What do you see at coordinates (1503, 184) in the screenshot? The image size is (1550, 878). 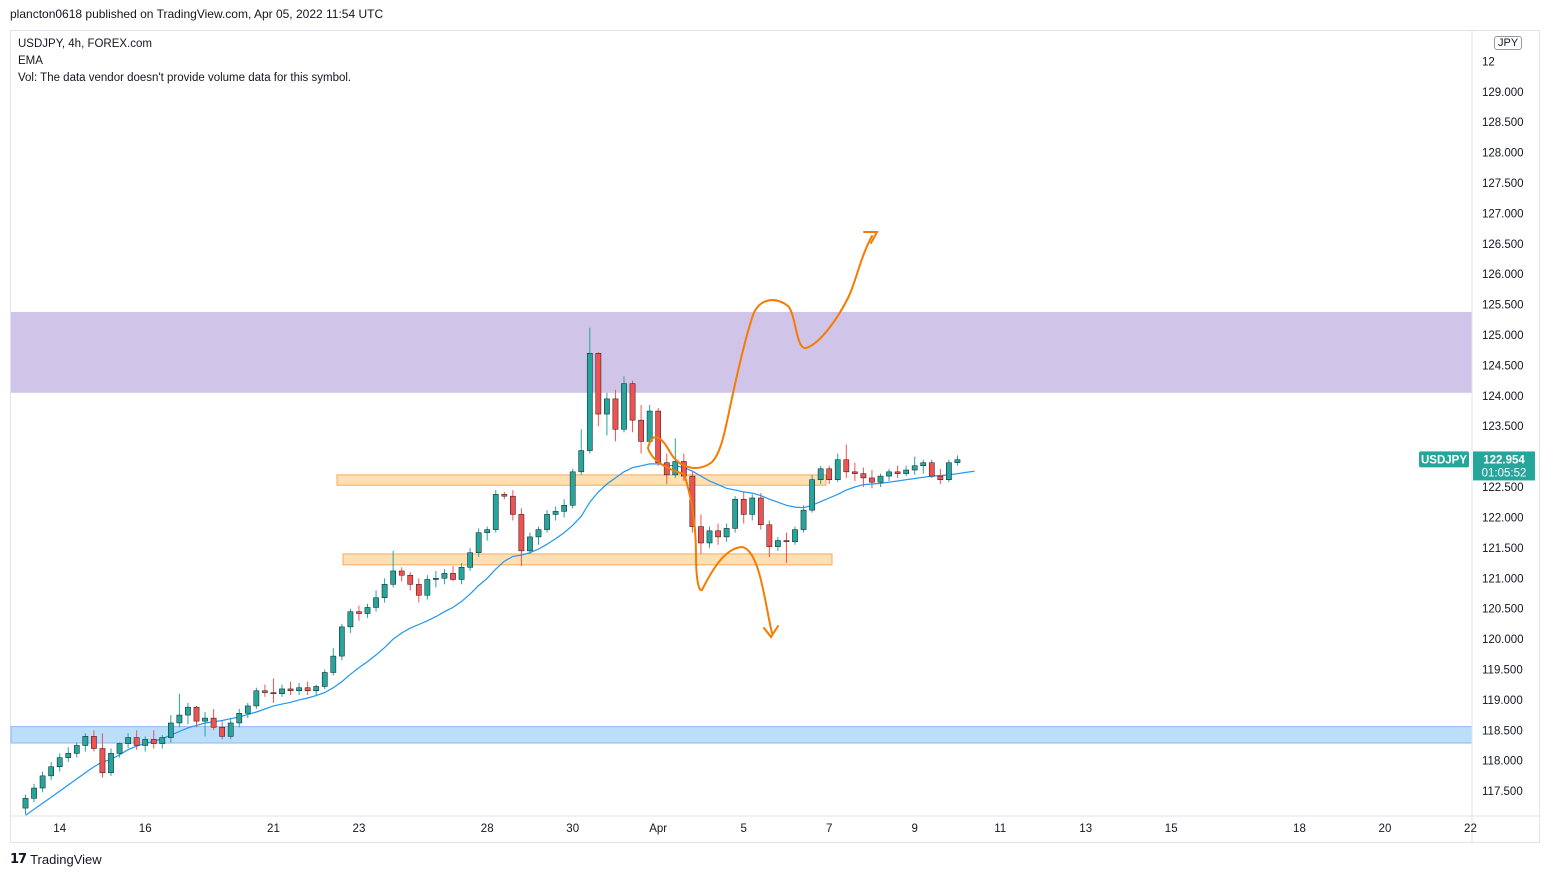 I see `price-tick-label: 127.500` at bounding box center [1503, 184].